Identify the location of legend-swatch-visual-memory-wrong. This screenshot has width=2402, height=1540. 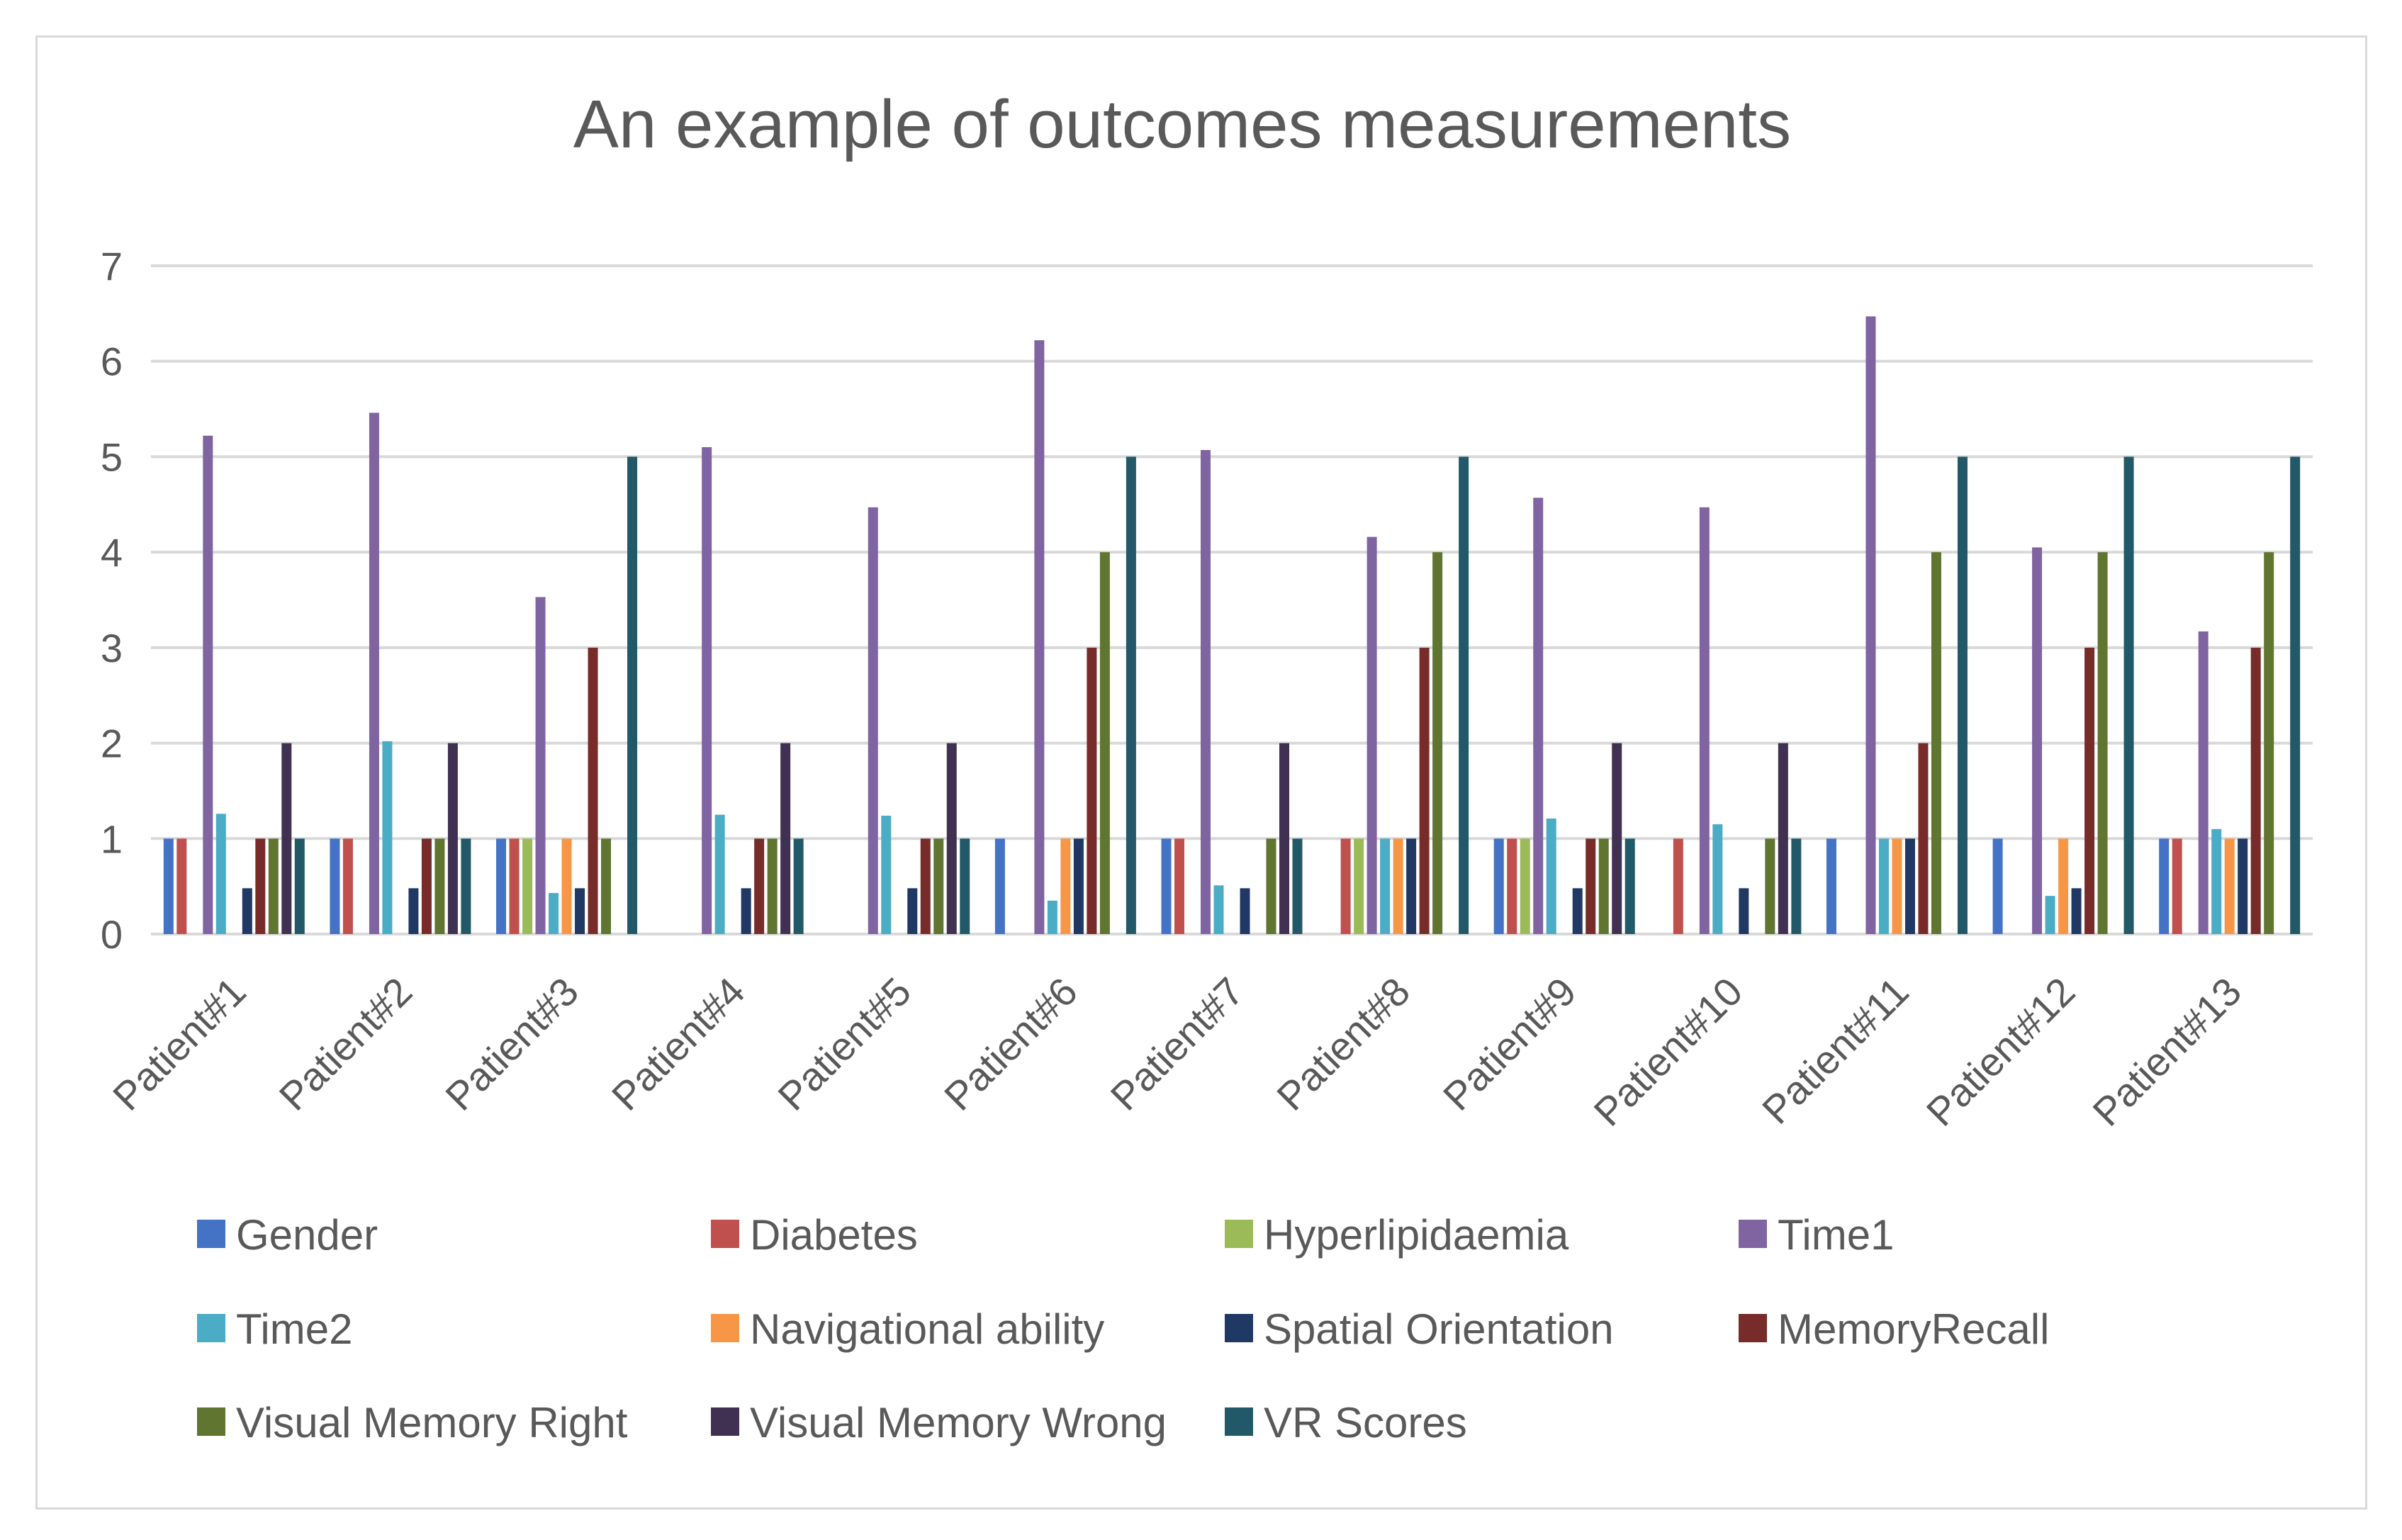
(725, 1421).